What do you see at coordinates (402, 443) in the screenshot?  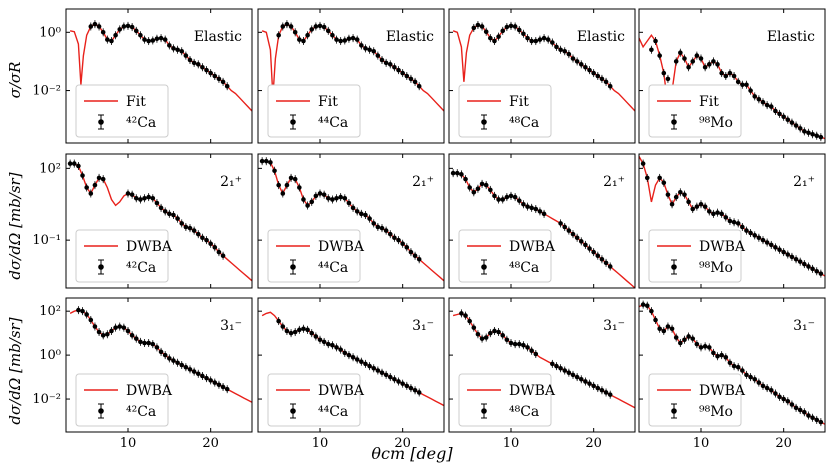 I see `x-tick-label: 20` at bounding box center [402, 443].